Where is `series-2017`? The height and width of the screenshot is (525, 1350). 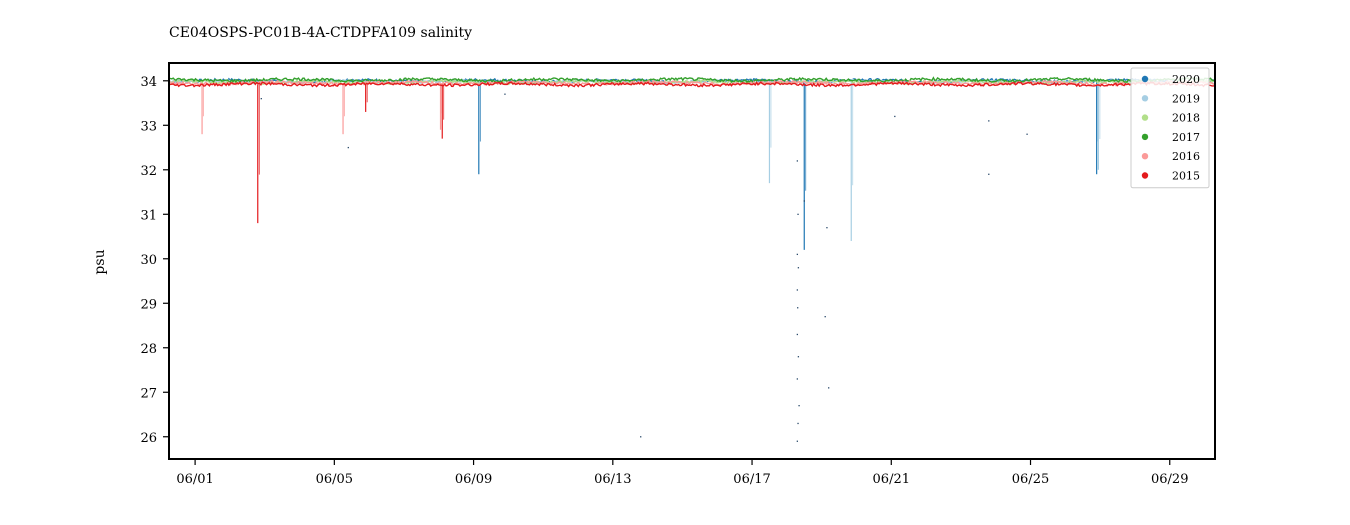 series-2017 is located at coordinates (692, 80).